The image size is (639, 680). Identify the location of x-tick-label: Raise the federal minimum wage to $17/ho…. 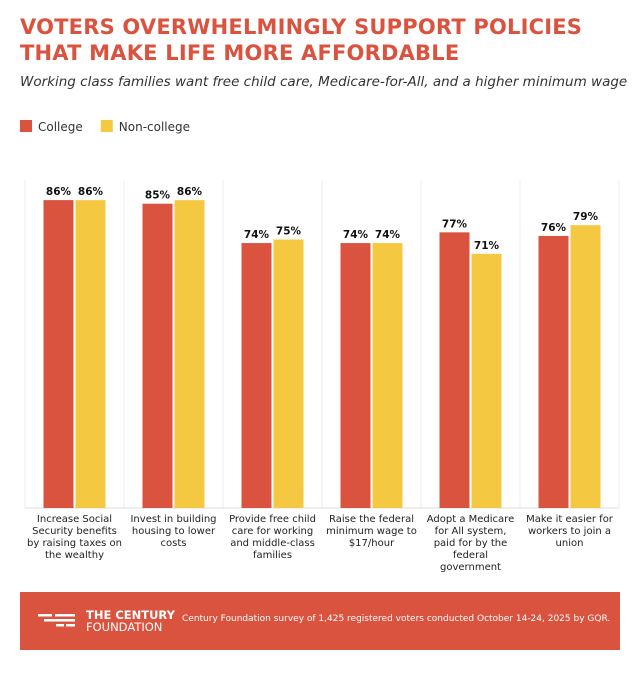
(371, 531).